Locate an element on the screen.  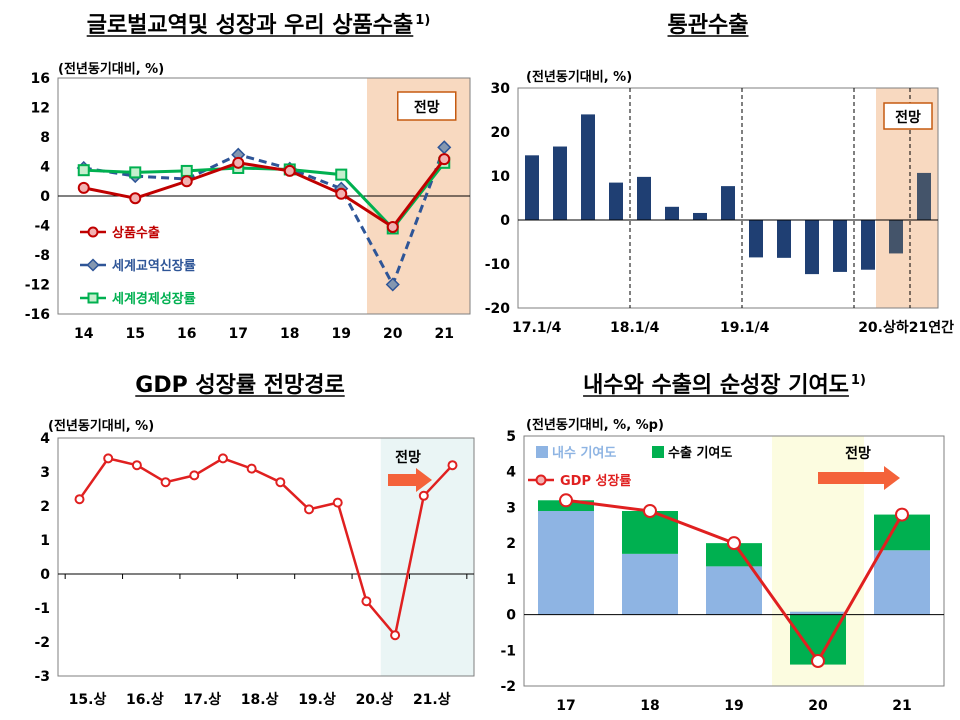
chart2-title-group: 통관수출 is located at coordinates (708, 25).